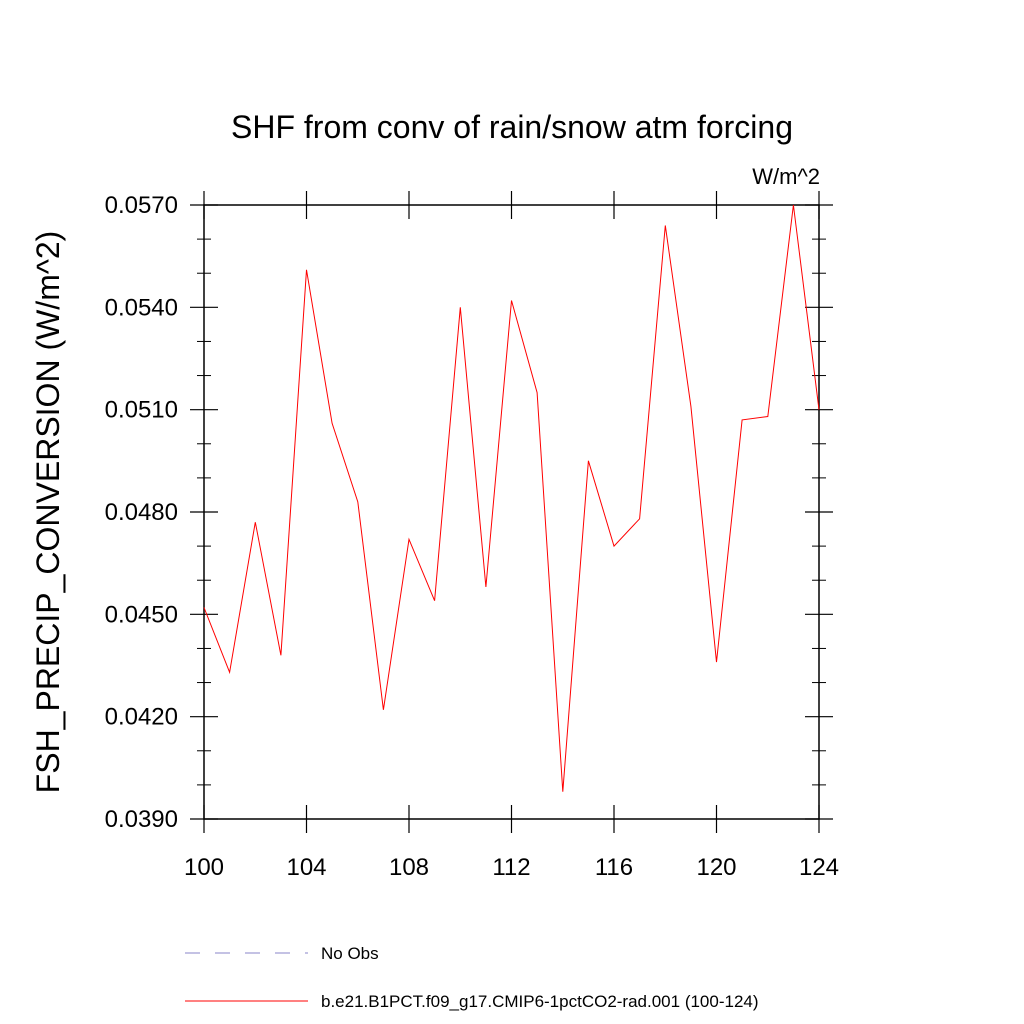 Image resolution: width=1024 pixels, height=1024 pixels. What do you see at coordinates (141, 819) in the screenshot?
I see `y-tick-label: 0.0390` at bounding box center [141, 819].